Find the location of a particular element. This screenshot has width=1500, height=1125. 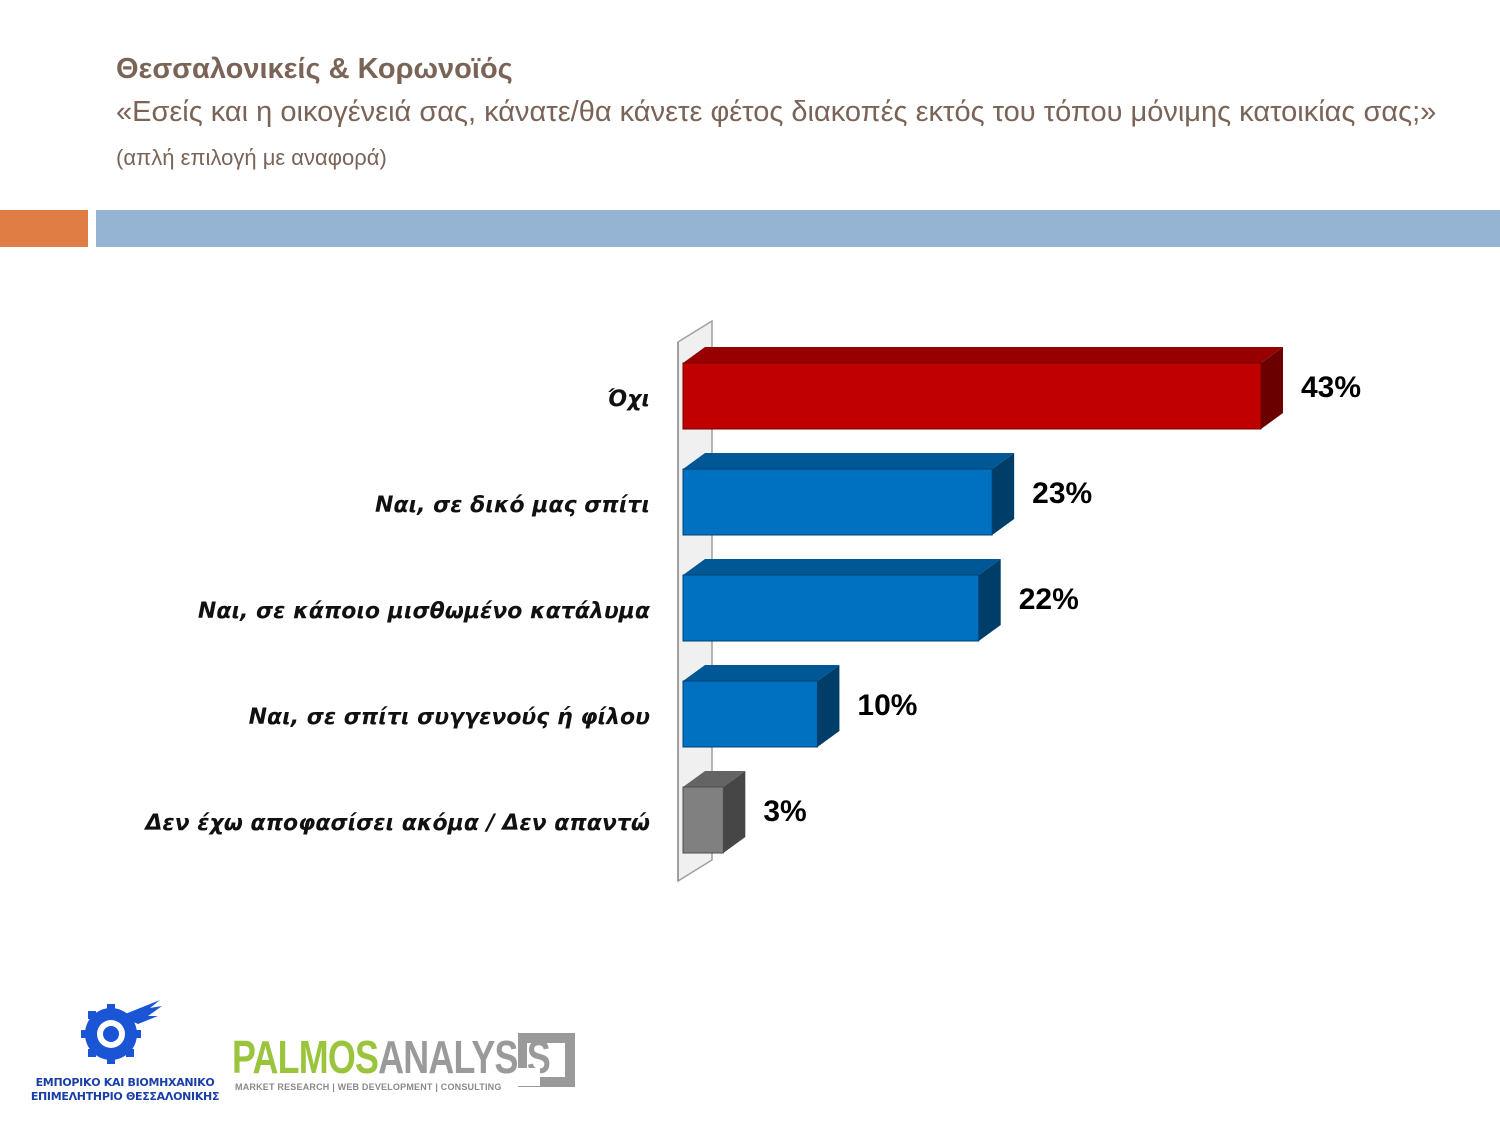

data-label: 22% is located at coordinates (1048, 599).